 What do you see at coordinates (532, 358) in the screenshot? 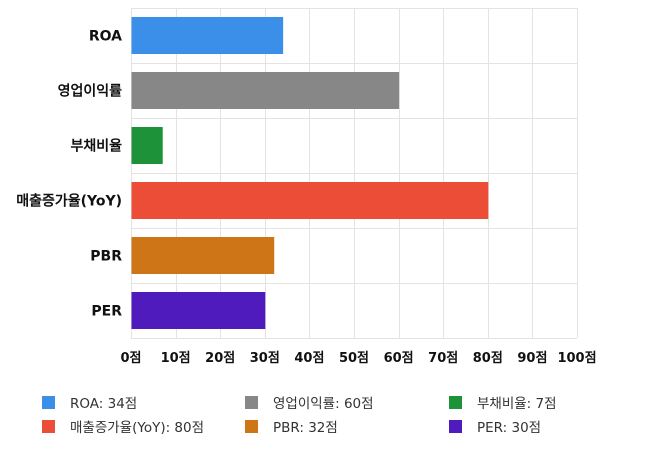
I see `x-tick-label: 90점` at bounding box center [532, 358].